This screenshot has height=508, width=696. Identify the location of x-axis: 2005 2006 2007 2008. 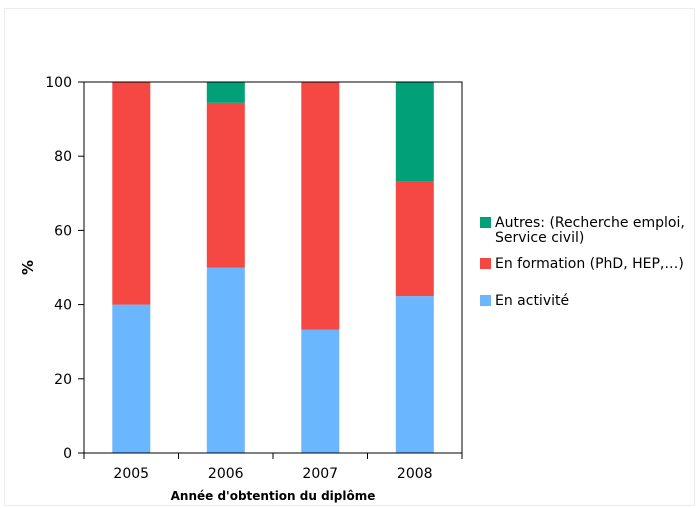
(273, 467).